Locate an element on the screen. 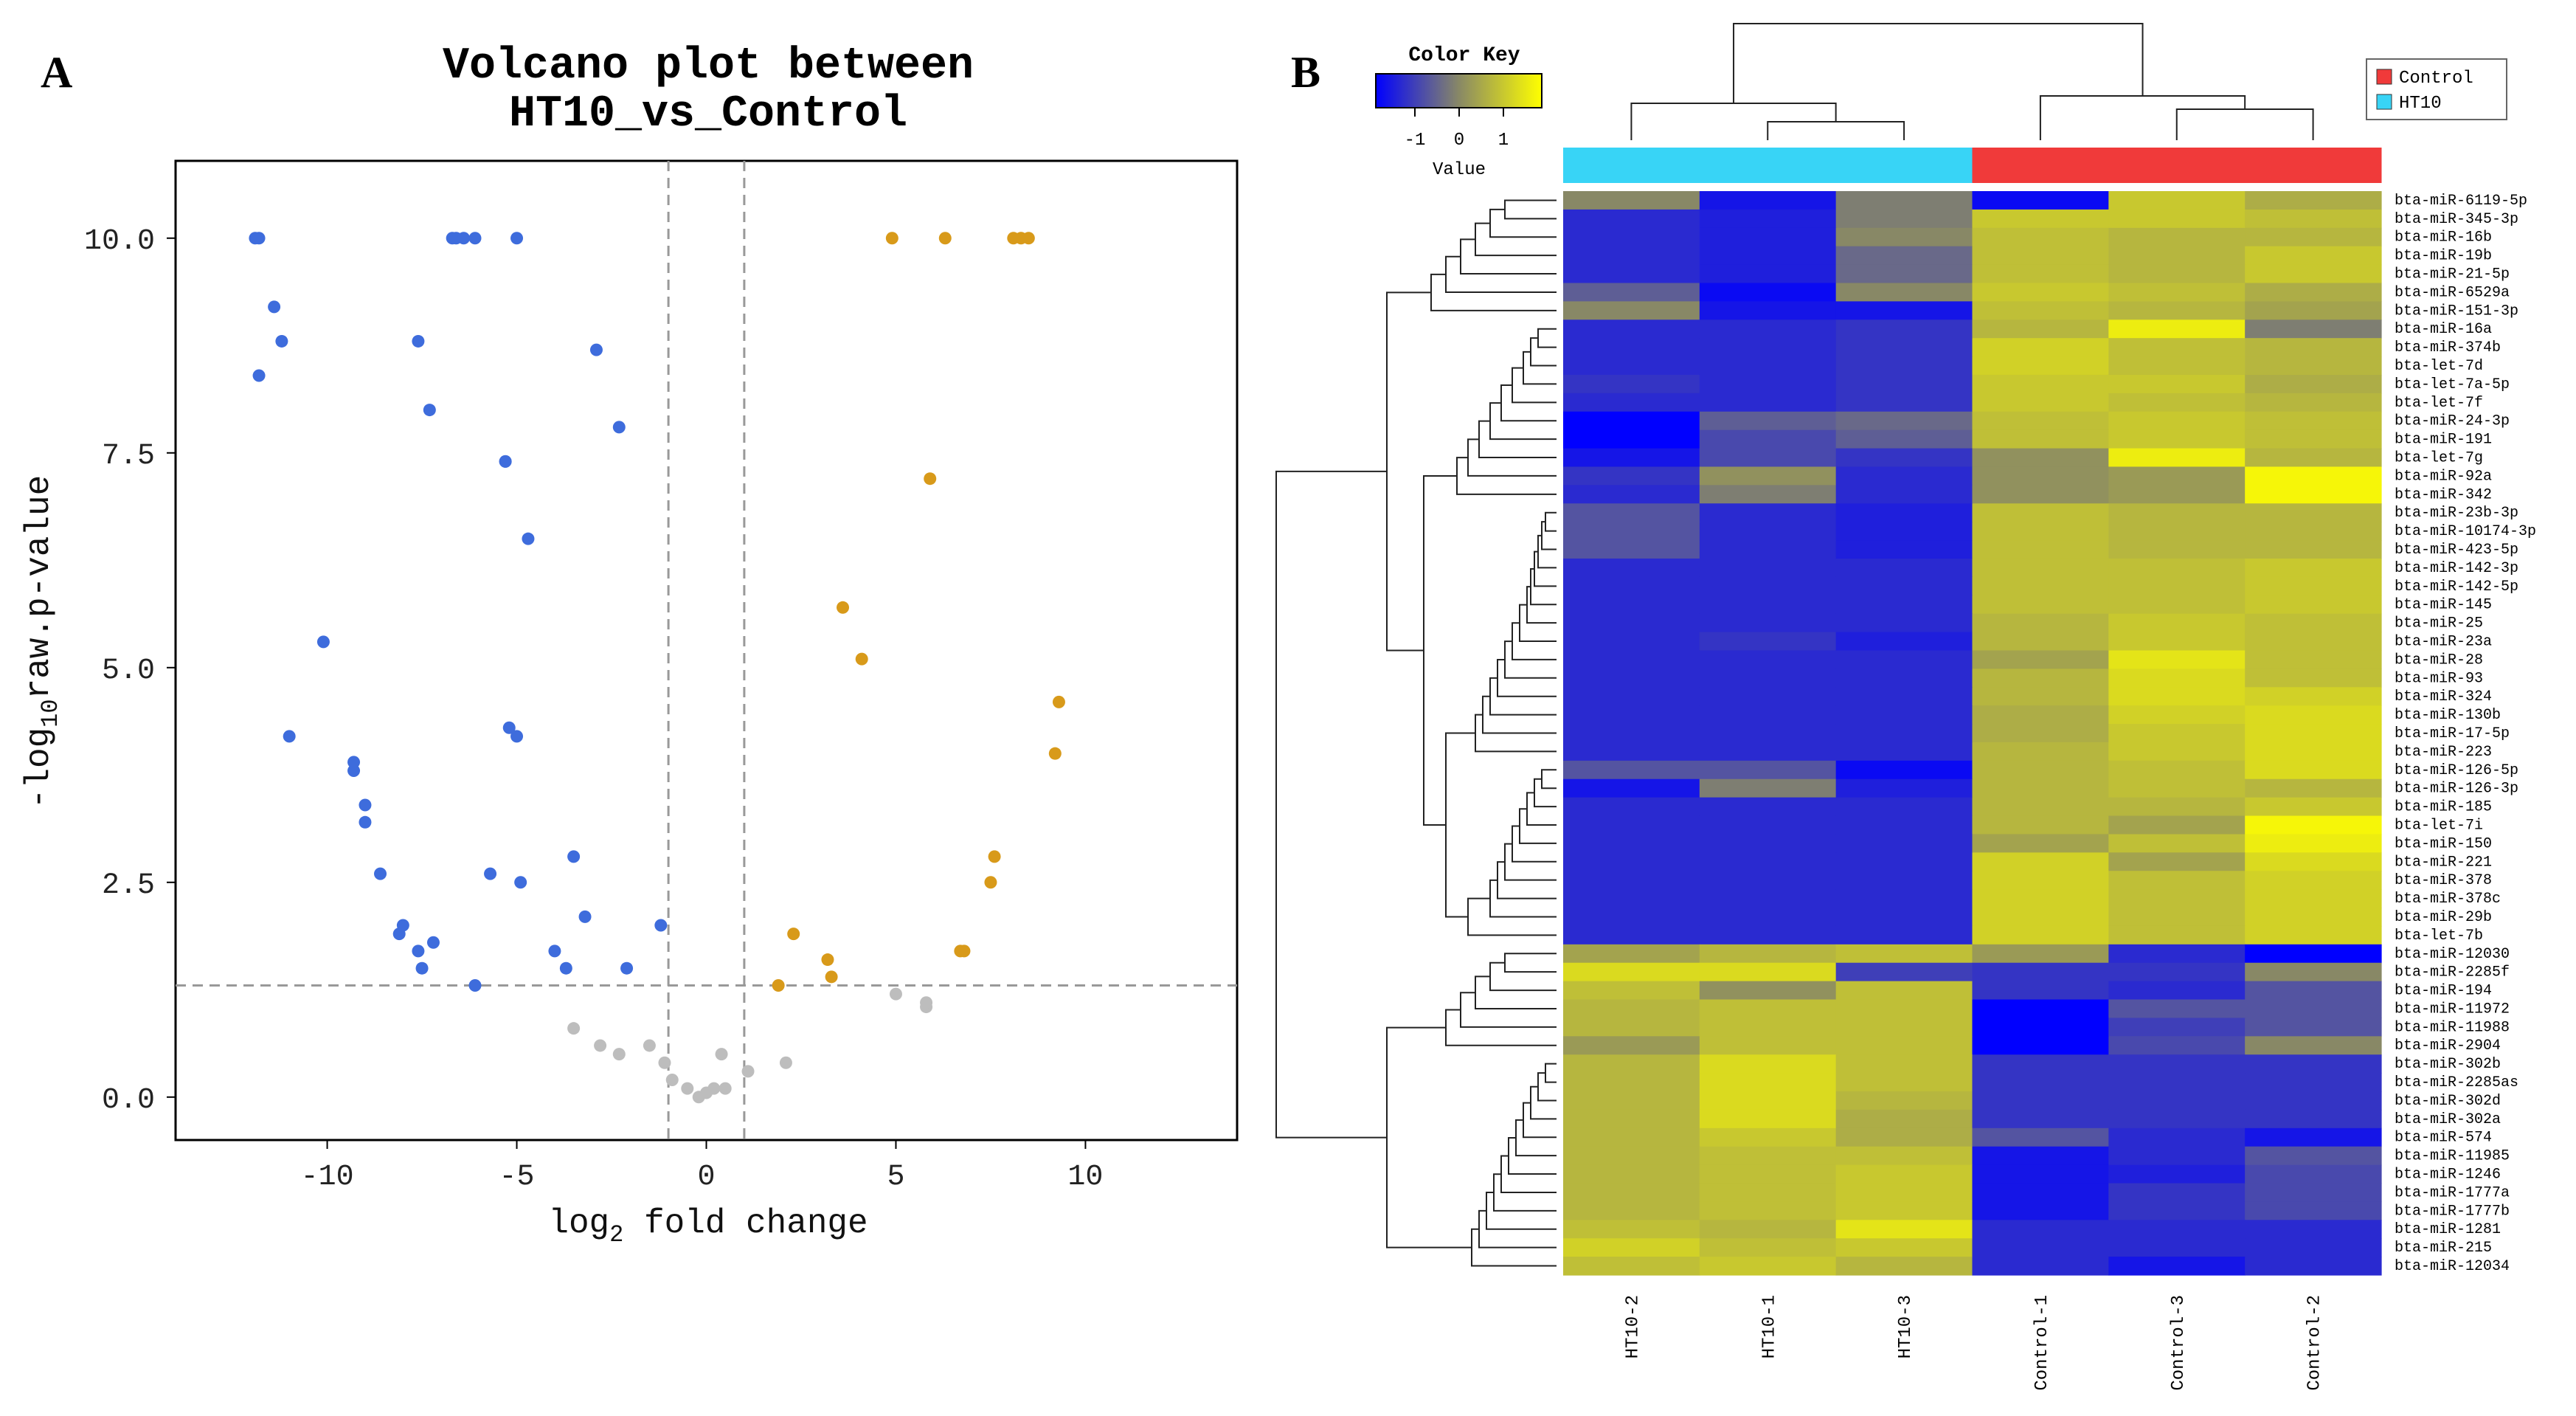 The image size is (2576, 1416). row-label: bta-miR-130b is located at coordinates (2448, 715).